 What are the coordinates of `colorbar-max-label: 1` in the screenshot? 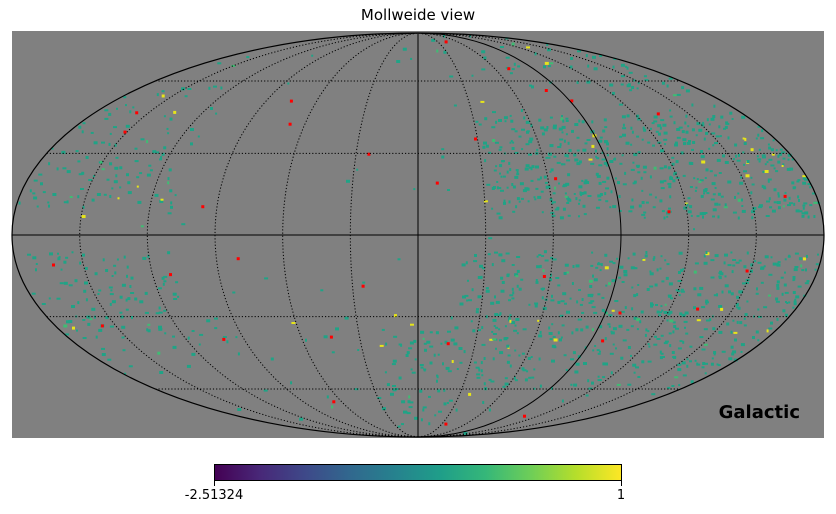 It's located at (621, 495).